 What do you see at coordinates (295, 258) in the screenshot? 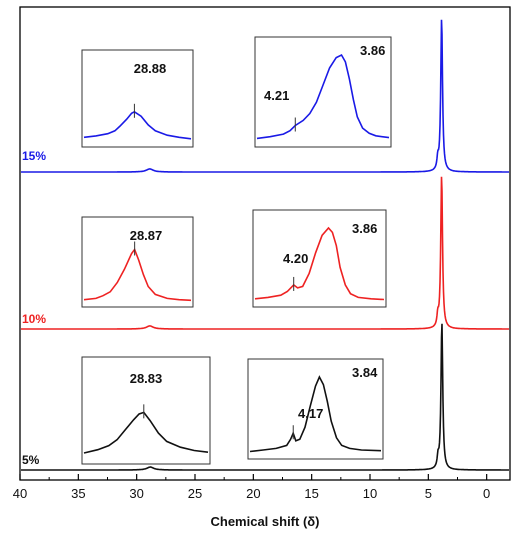
I see `peak-label: 4.20` at bounding box center [295, 258].